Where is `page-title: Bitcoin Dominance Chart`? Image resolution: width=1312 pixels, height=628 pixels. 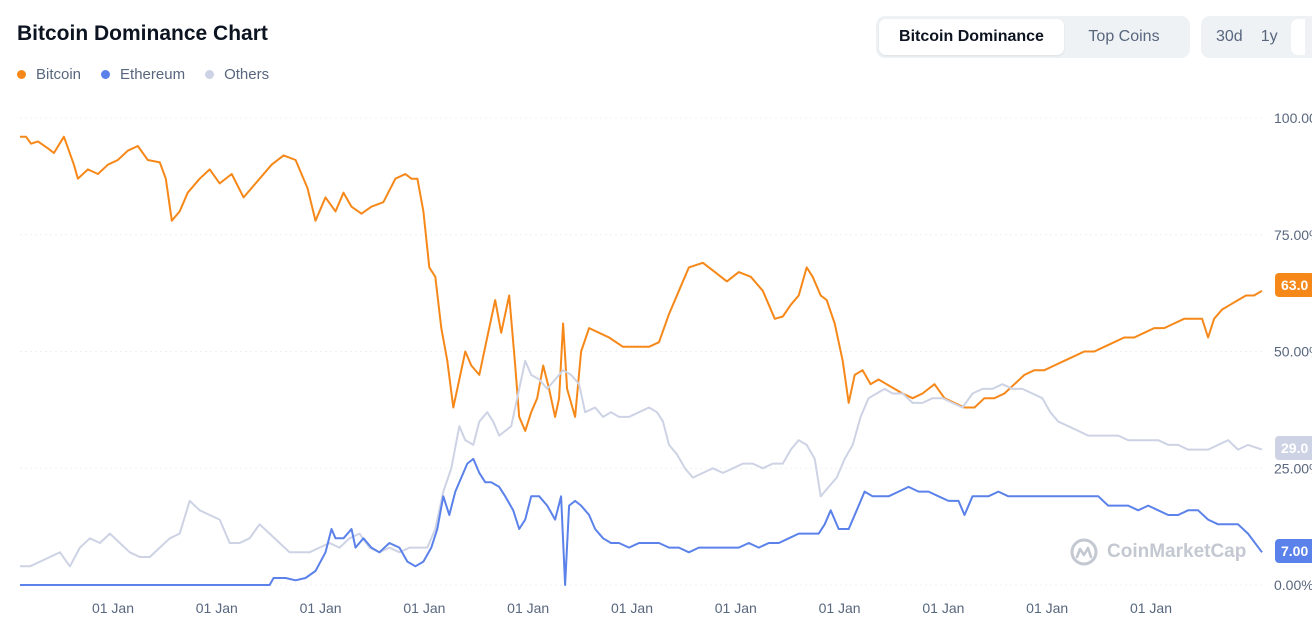
page-title: Bitcoin Dominance Chart is located at coordinates (142, 33).